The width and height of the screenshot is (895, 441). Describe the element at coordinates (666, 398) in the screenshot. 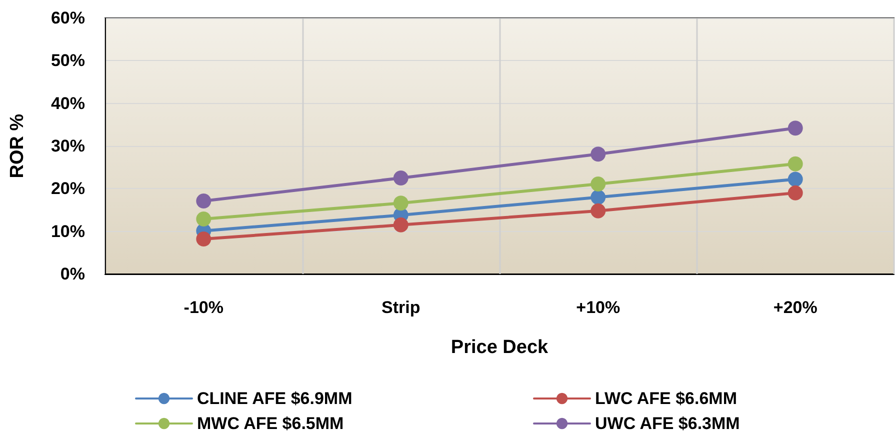

I see `legend-label: LWC AFE $6.6MM` at that location.